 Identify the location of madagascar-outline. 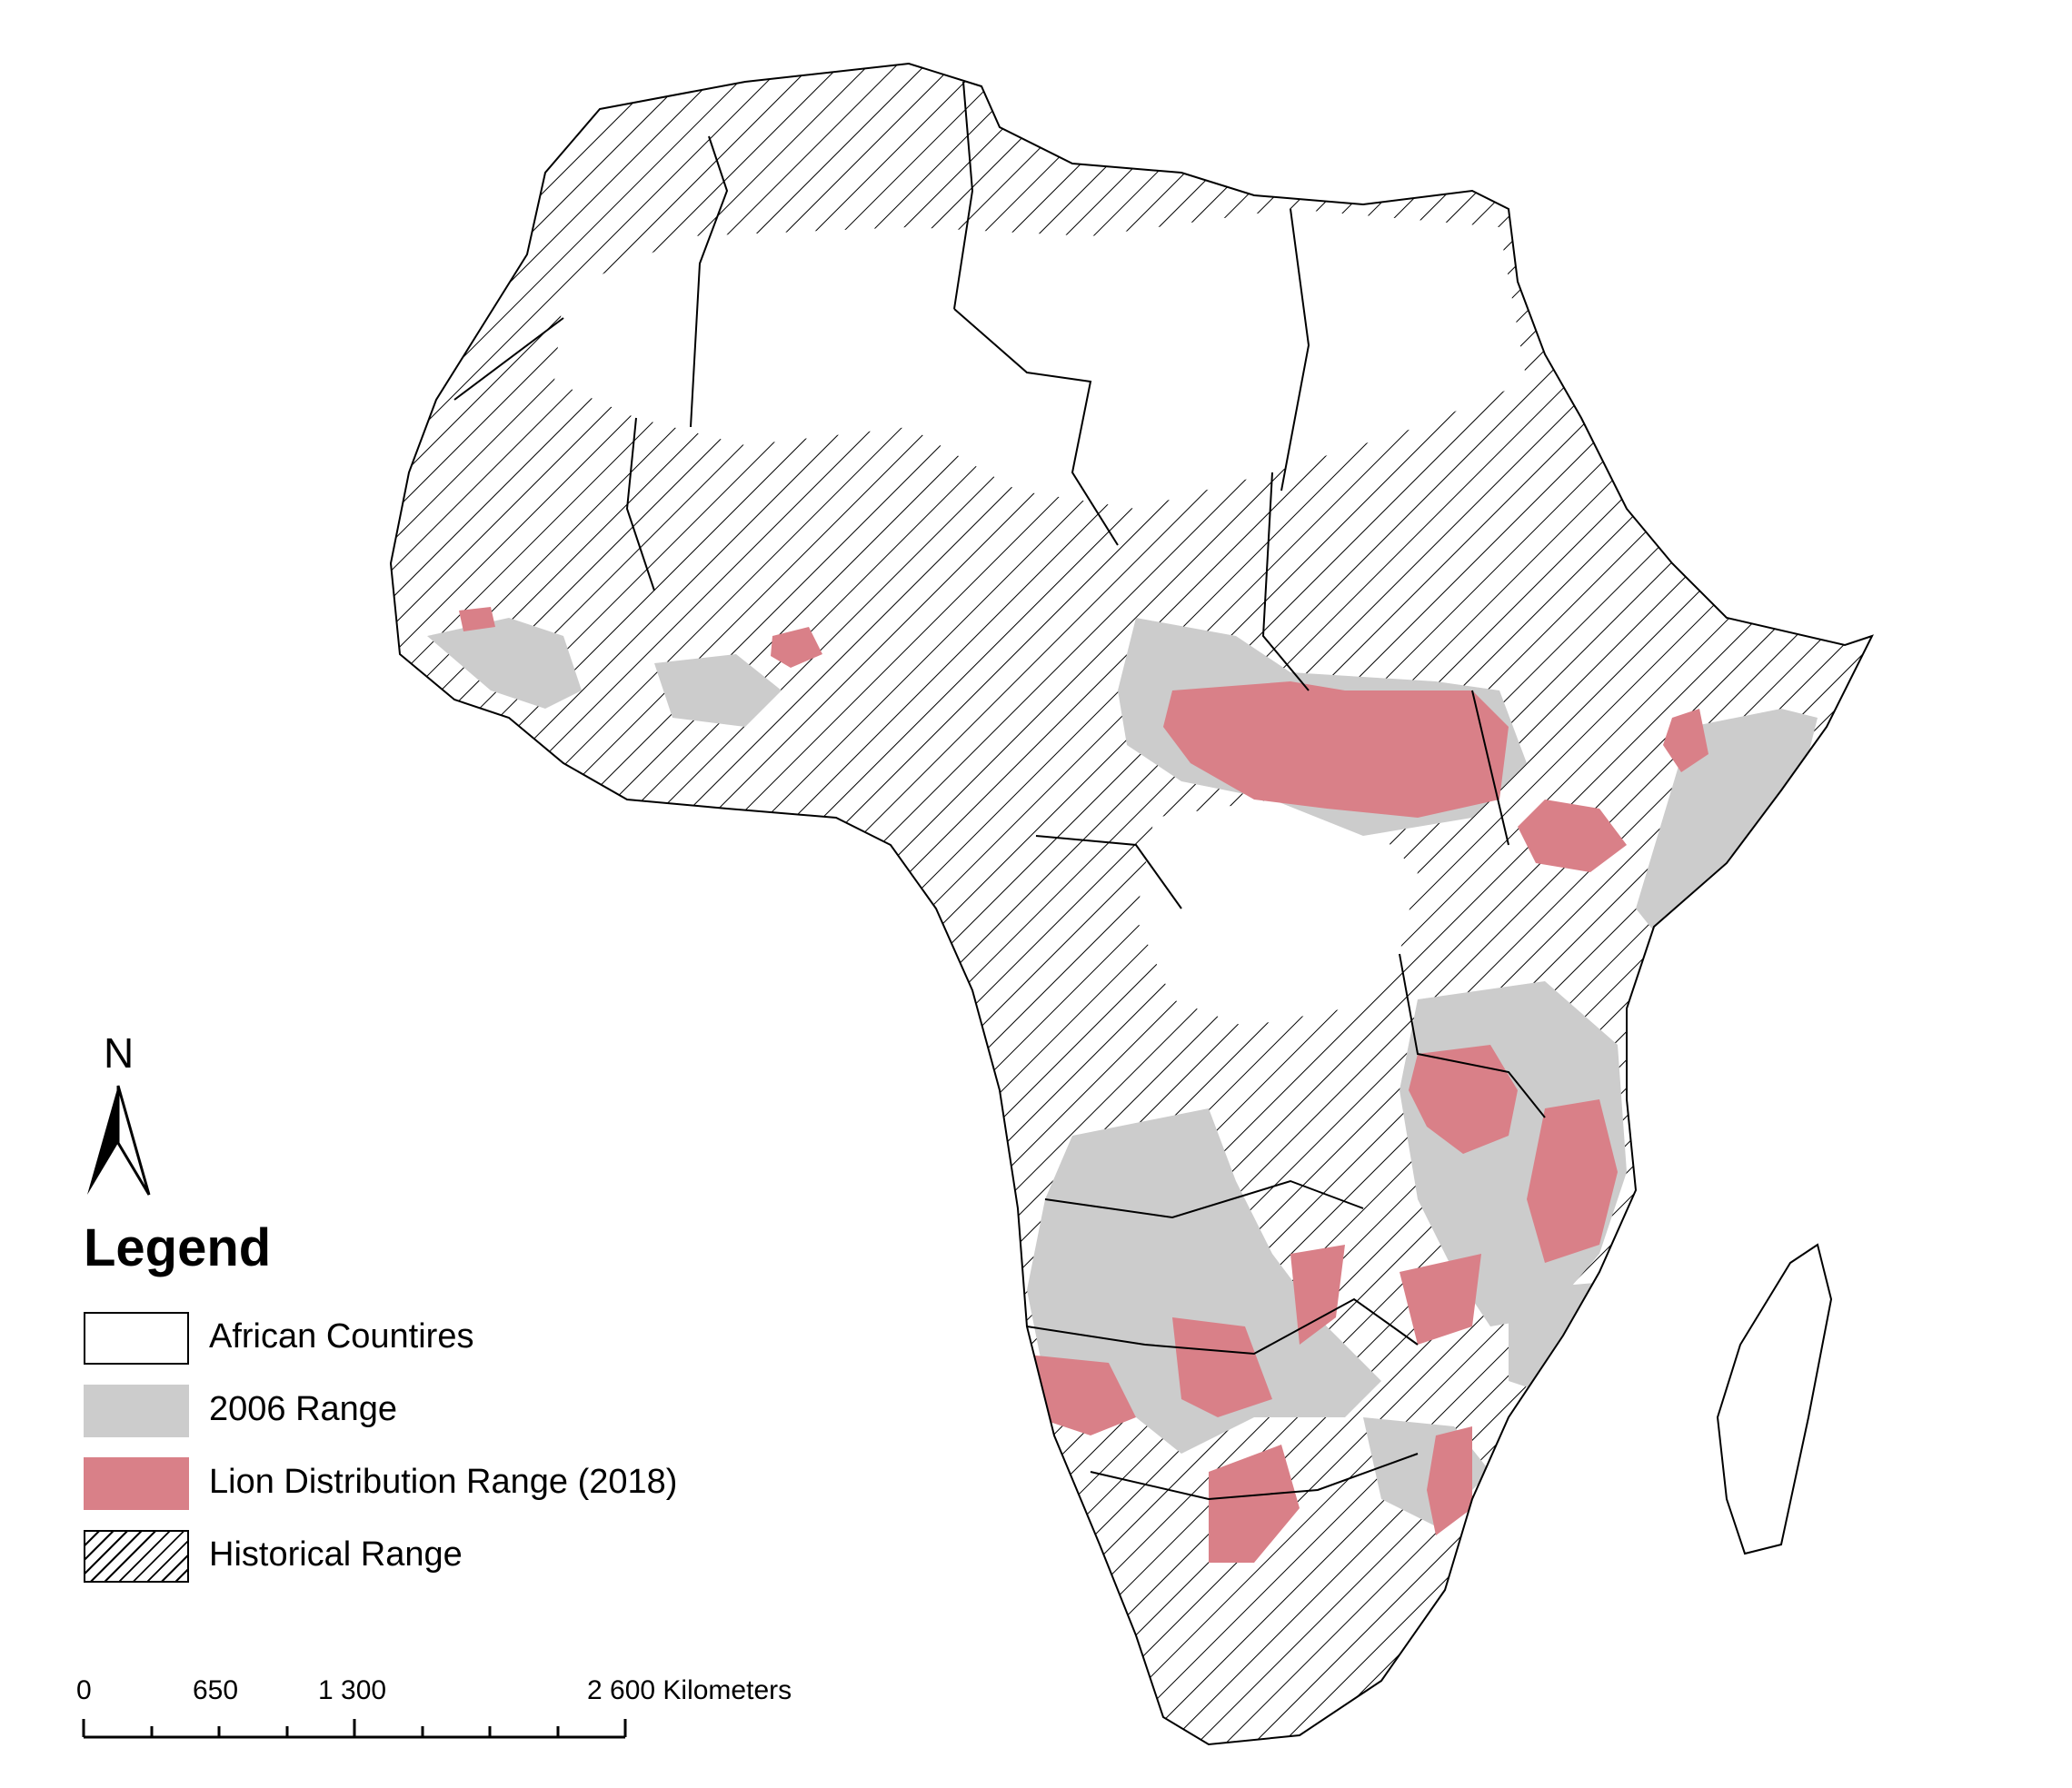
(1775, 1399).